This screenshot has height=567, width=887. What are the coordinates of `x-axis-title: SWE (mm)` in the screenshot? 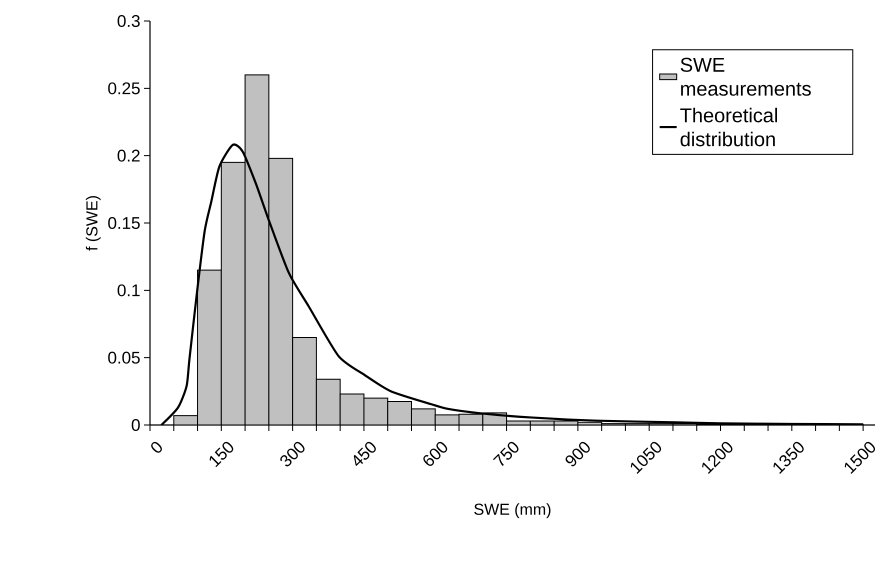 It's located at (512, 510).